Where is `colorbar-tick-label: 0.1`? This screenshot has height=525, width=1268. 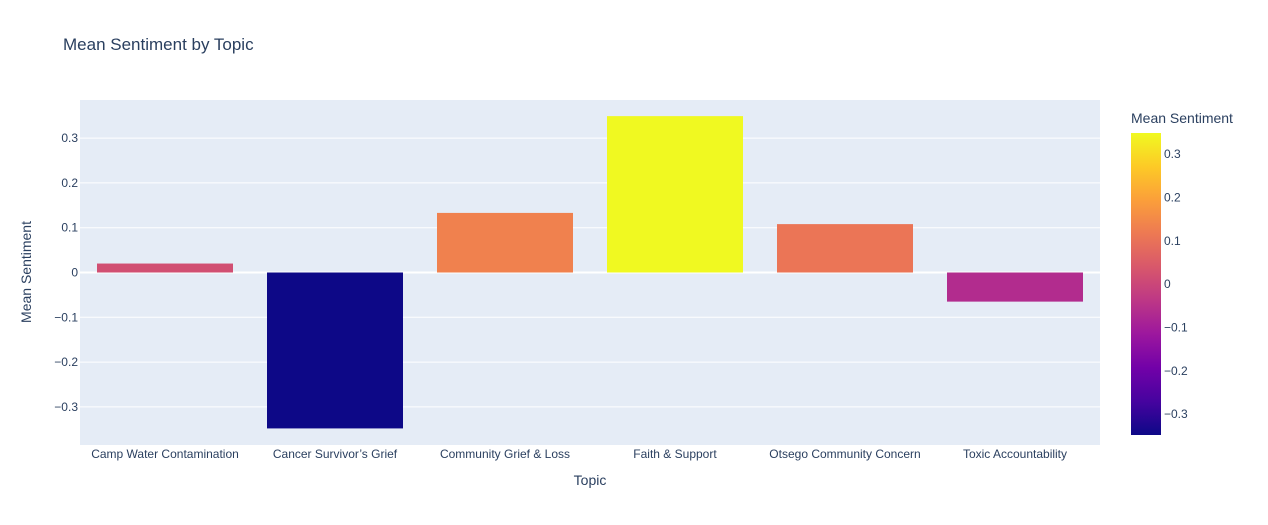
colorbar-tick-label: 0.1 is located at coordinates (1172, 241).